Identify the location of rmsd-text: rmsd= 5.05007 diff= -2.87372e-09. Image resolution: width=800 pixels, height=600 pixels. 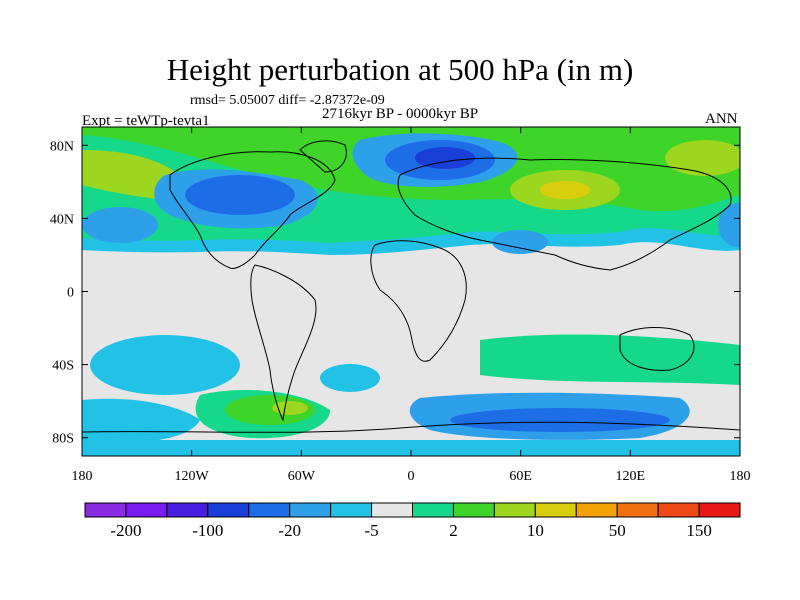
(287, 100).